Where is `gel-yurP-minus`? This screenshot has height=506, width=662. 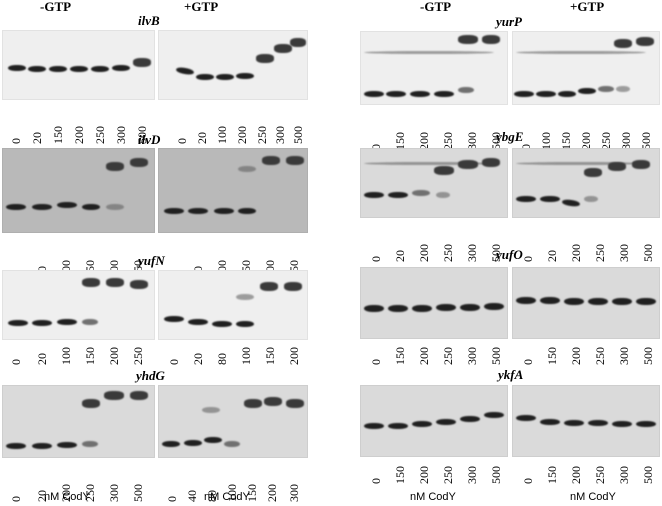 gel-yurP-minus is located at coordinates (434, 68).